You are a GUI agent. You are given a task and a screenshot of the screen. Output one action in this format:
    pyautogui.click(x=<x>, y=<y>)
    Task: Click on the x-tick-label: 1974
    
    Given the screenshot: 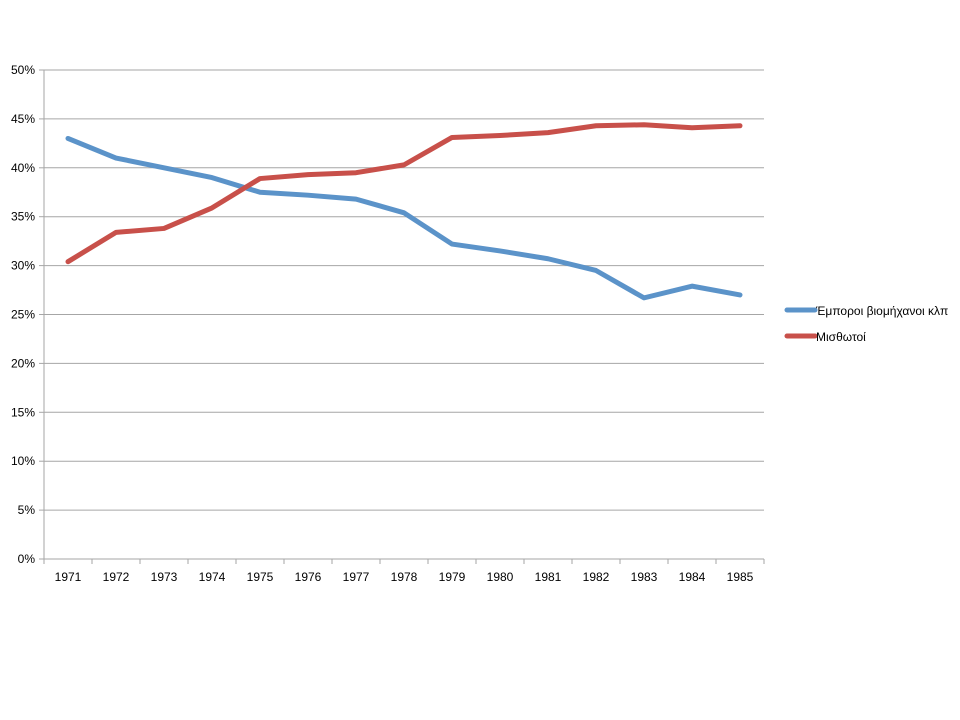 What is the action you would take?
    pyautogui.click(x=212, y=577)
    